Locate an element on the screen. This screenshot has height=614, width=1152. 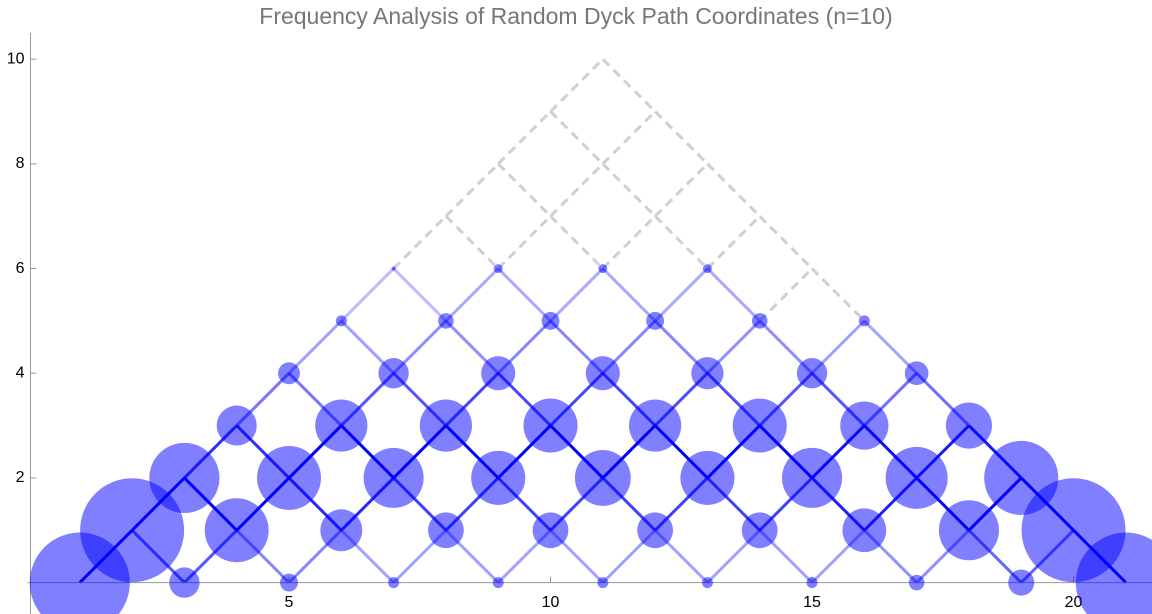
y-tick-label: 10 is located at coordinates (16, 58).